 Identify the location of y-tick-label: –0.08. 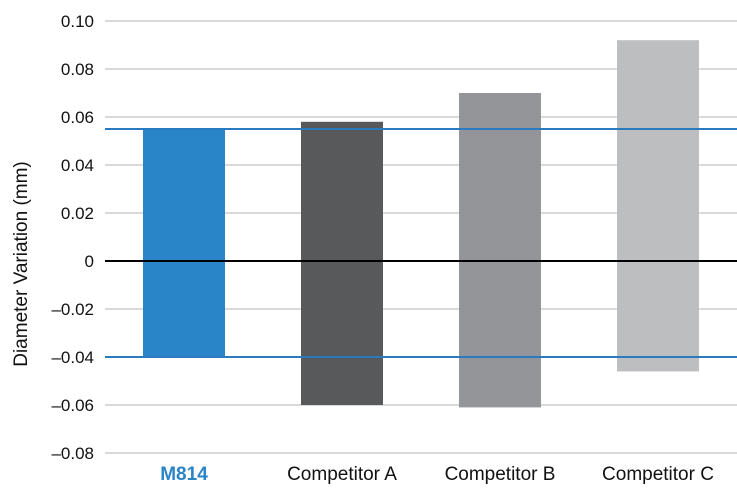
(72, 453).